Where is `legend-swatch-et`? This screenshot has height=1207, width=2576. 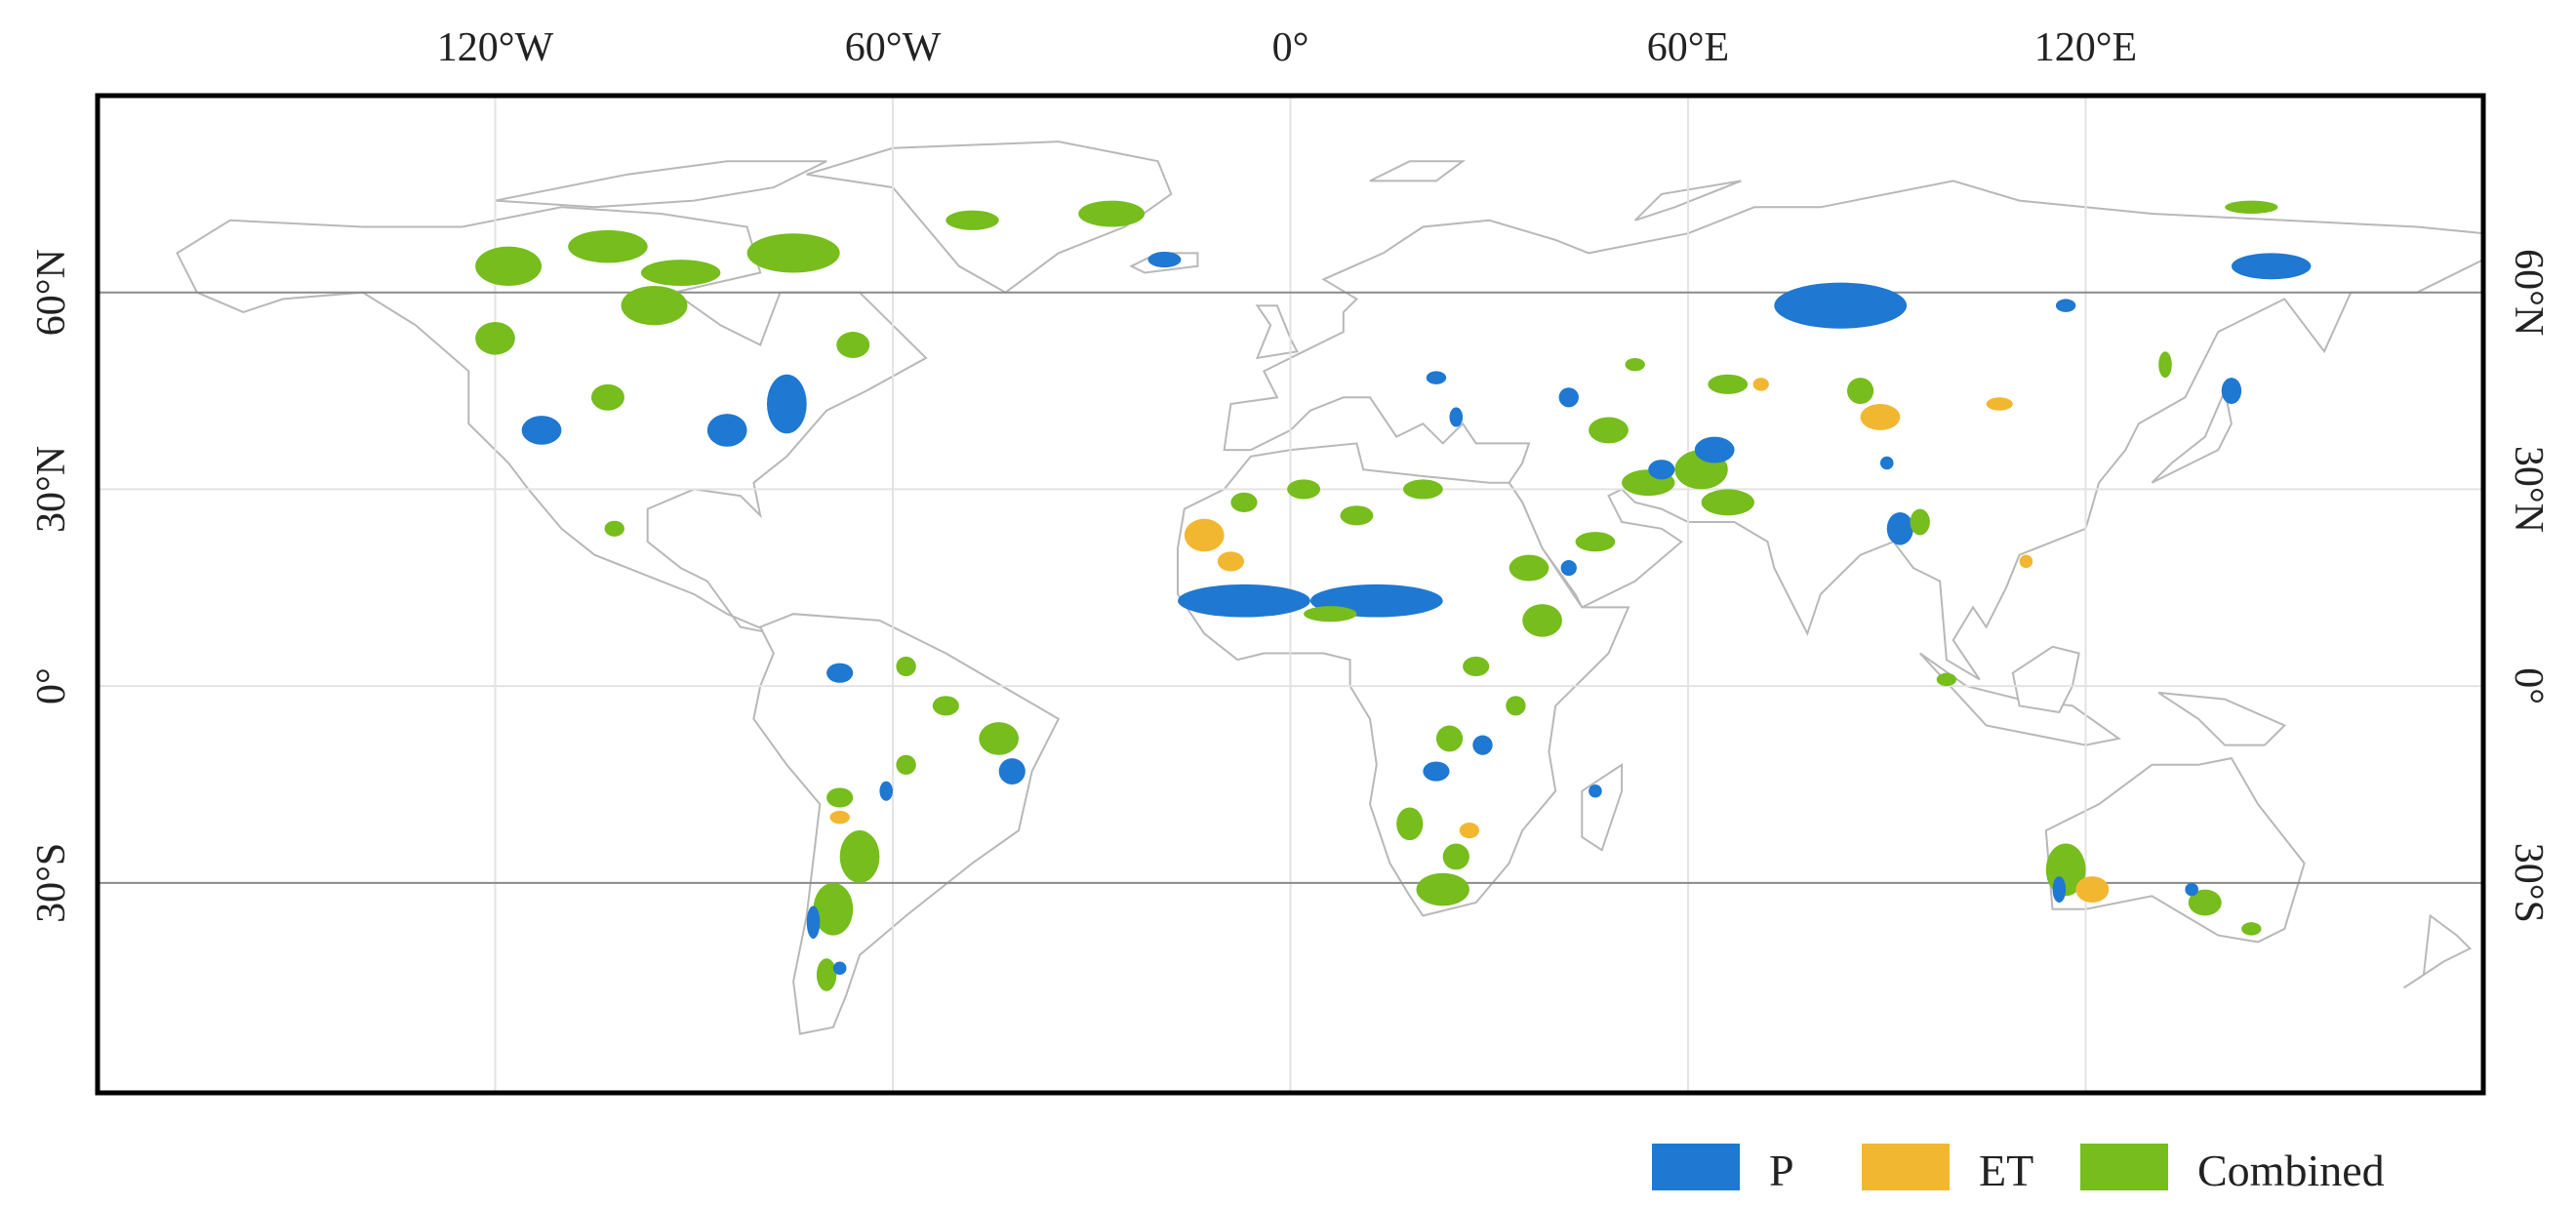 legend-swatch-et is located at coordinates (1906, 1167).